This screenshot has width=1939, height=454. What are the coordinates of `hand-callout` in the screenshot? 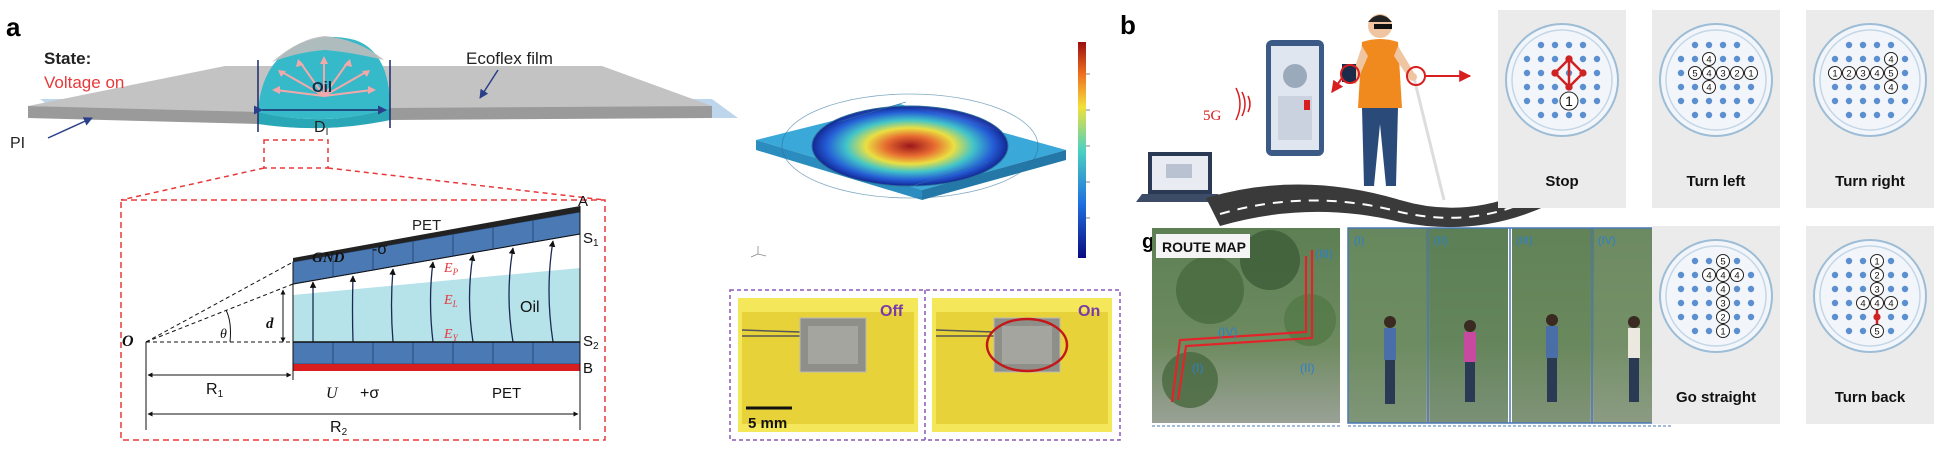 It's located at (1416, 76).